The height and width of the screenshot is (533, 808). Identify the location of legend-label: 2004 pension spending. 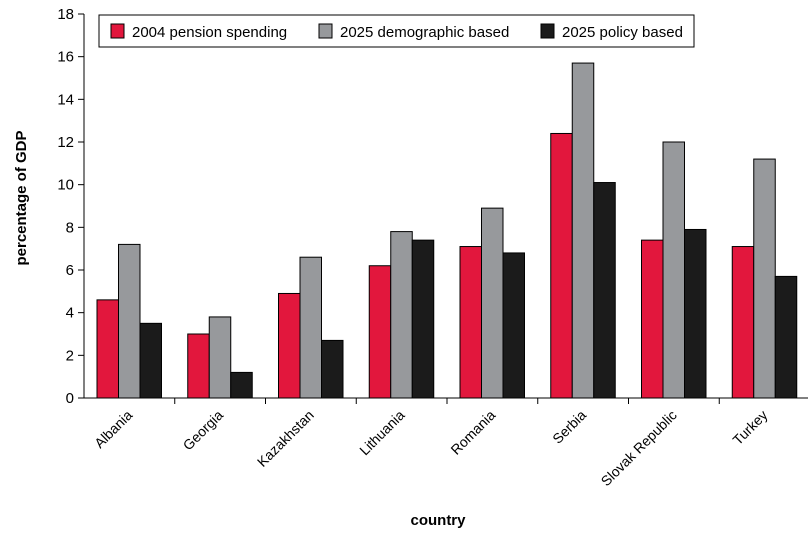
(209, 32).